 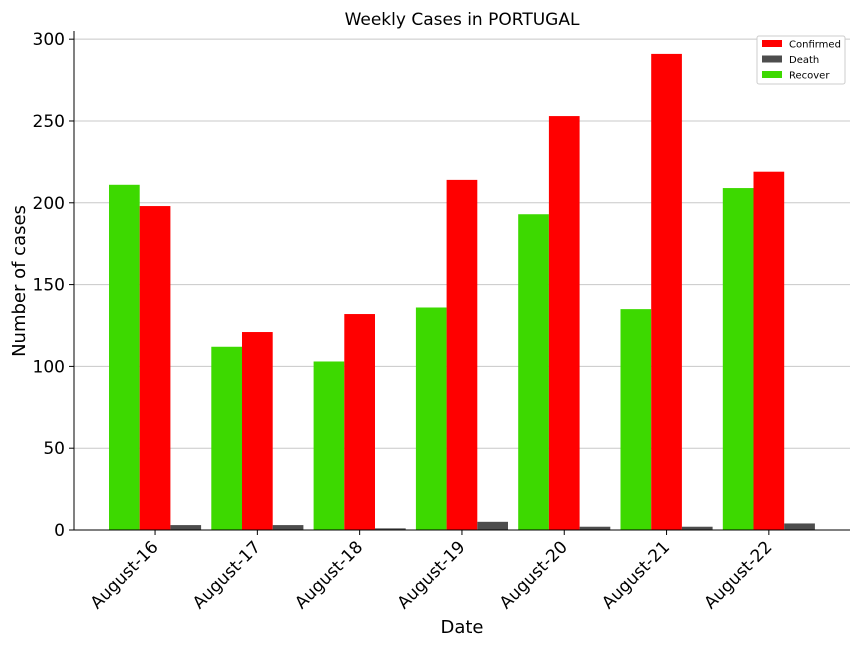 I want to click on x-tick-label: August-22, so click(x=739, y=575).